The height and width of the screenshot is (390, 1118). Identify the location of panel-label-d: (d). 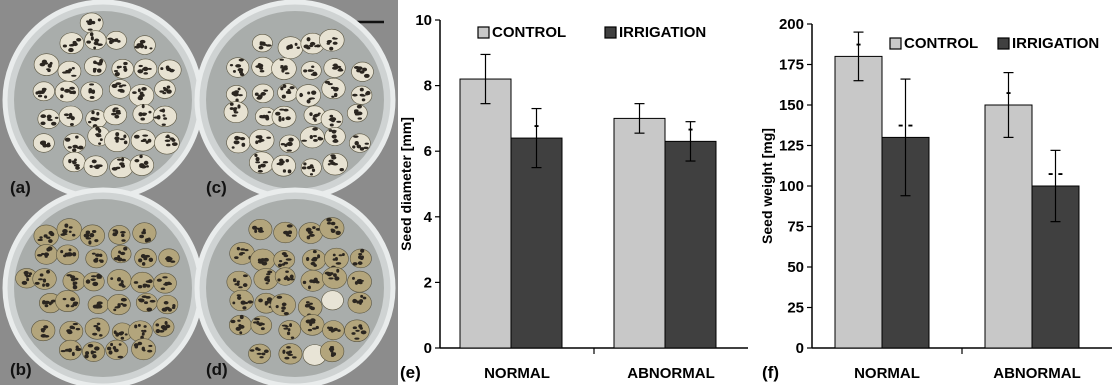
(217, 369).